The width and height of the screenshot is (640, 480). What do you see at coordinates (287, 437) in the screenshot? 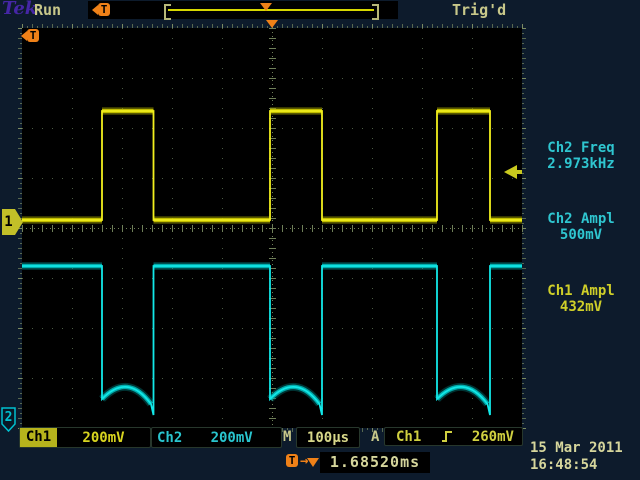
I see `timebase-label: M` at bounding box center [287, 437].